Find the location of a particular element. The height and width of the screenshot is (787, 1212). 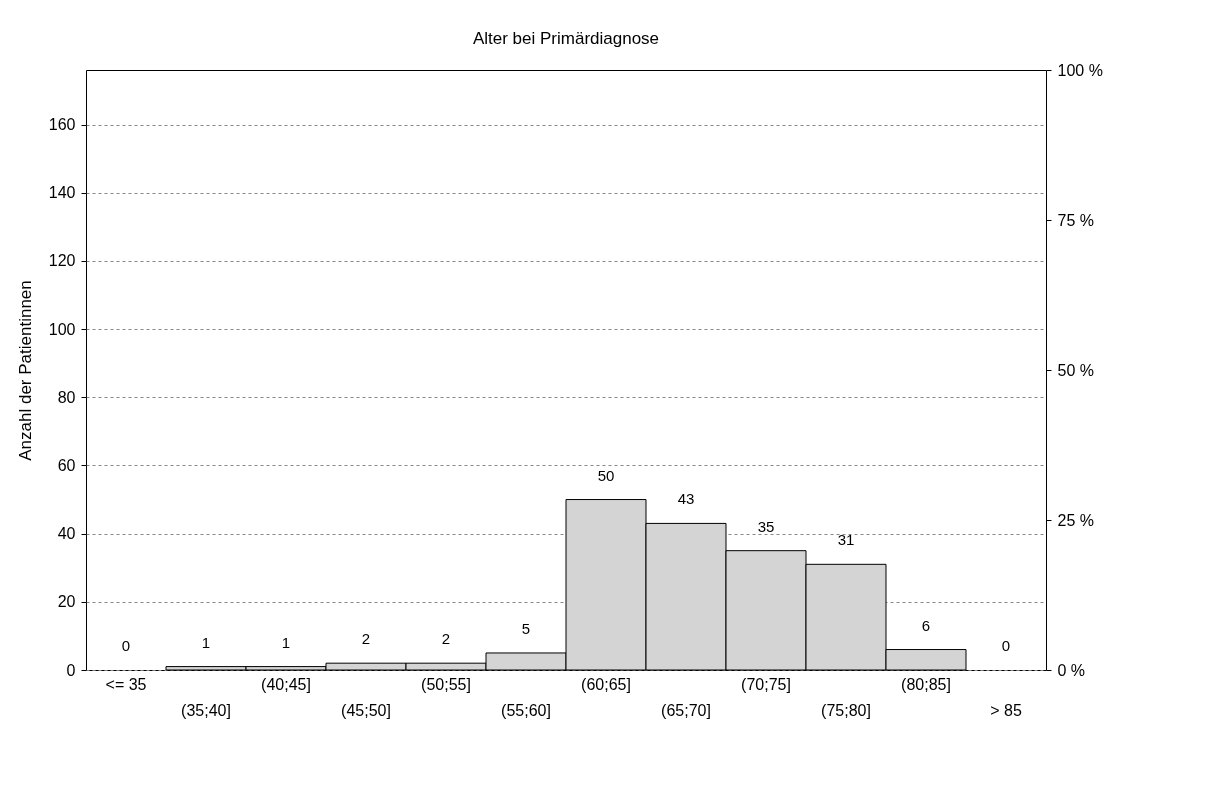

x-tick-label: (65;70] is located at coordinates (686, 710).